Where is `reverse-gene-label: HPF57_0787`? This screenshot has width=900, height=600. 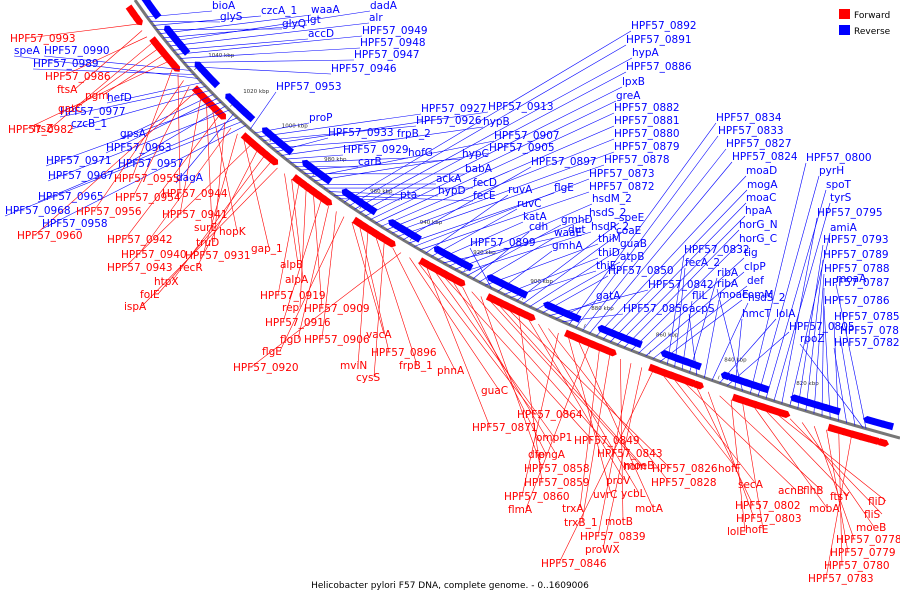 reverse-gene-label: HPF57_0787 is located at coordinates (857, 283).